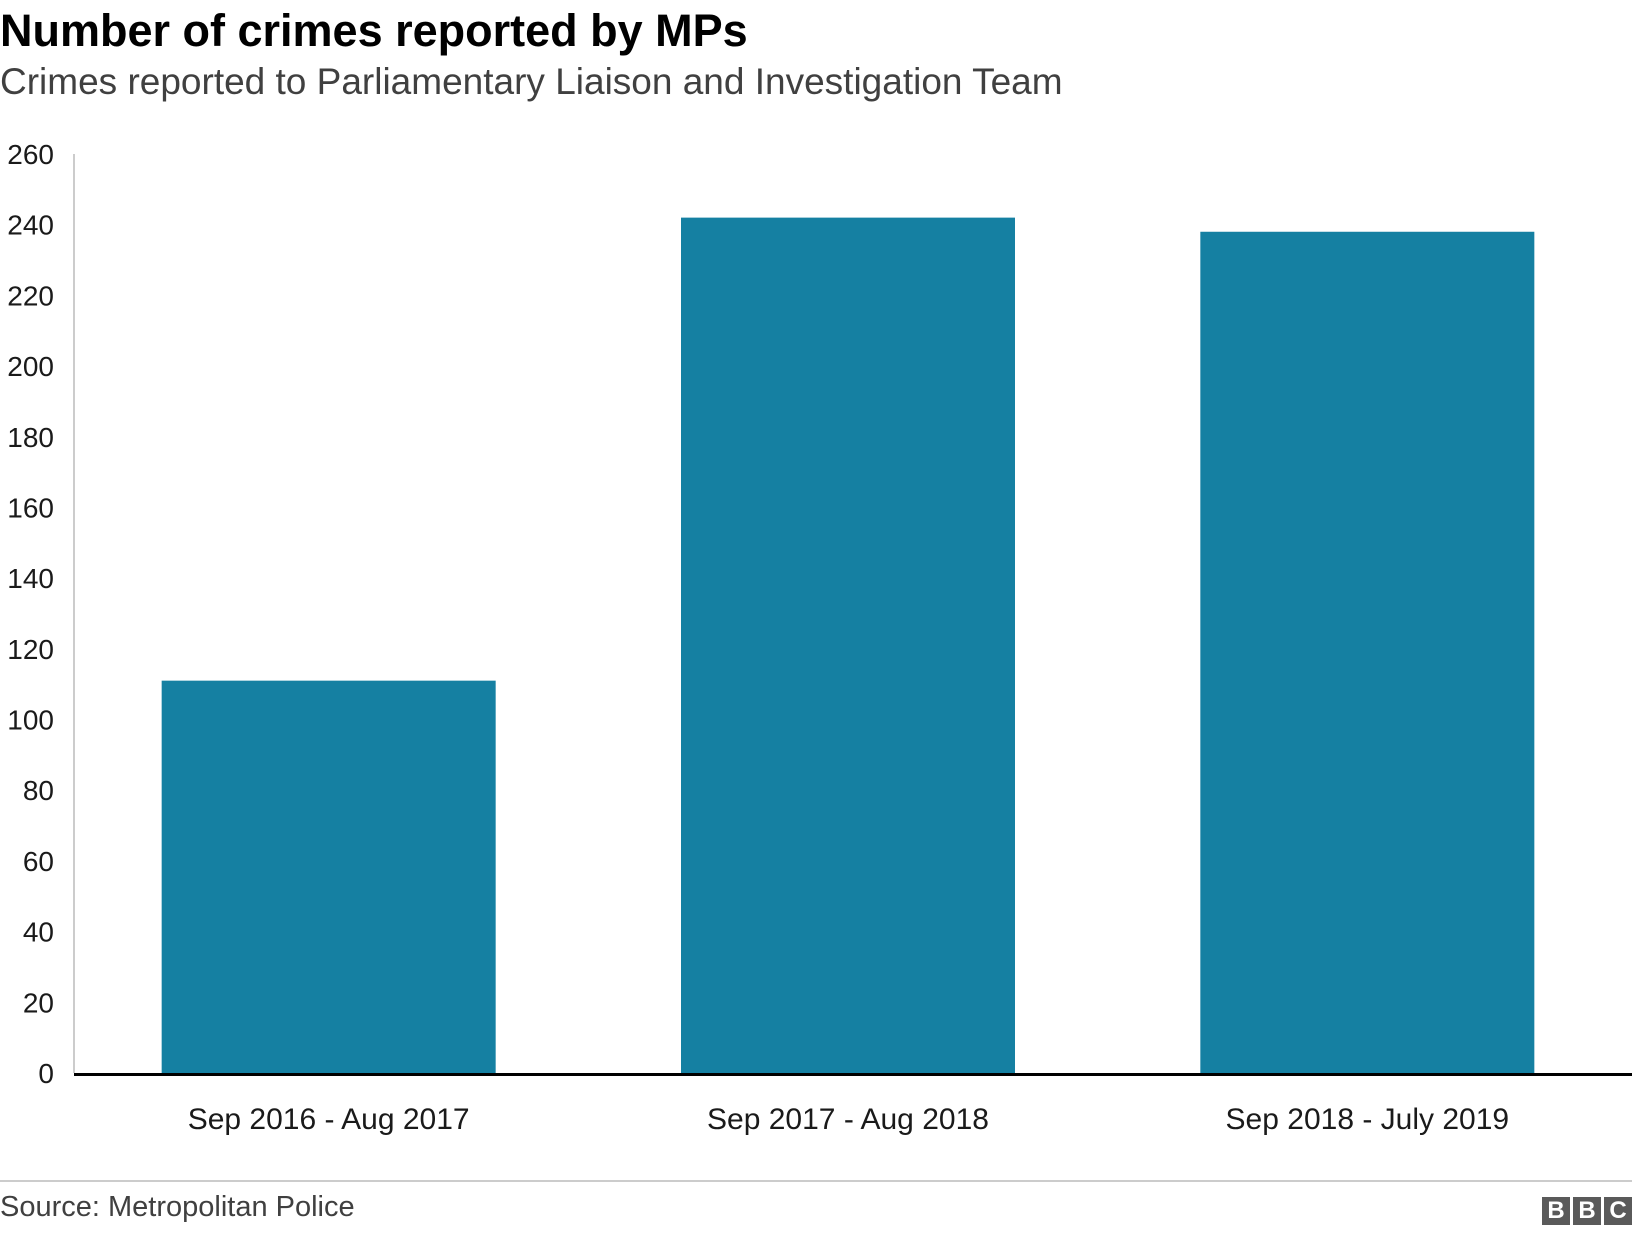 The height and width of the screenshot is (1234, 1632). What do you see at coordinates (30, 154) in the screenshot?
I see `y-tick-label: 260` at bounding box center [30, 154].